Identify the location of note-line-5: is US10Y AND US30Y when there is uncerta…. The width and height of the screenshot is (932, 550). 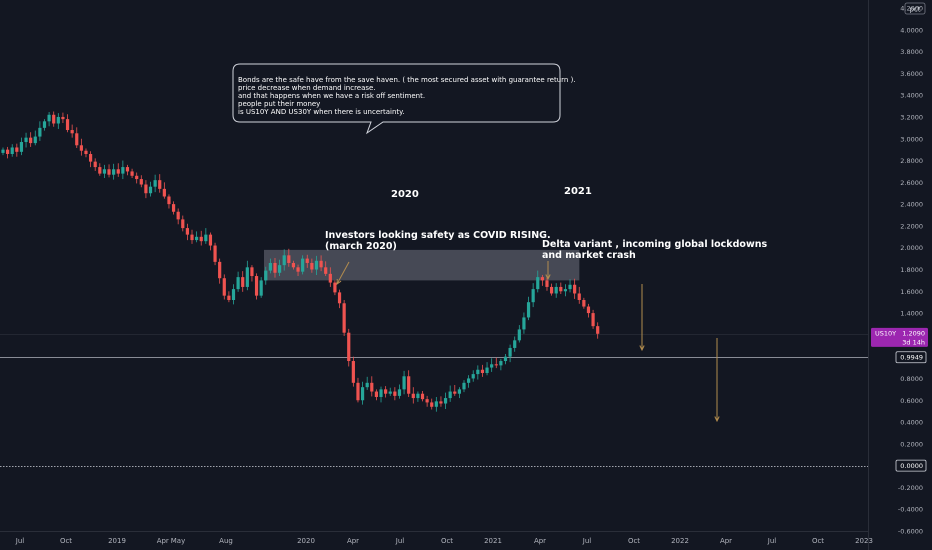
(321, 112).